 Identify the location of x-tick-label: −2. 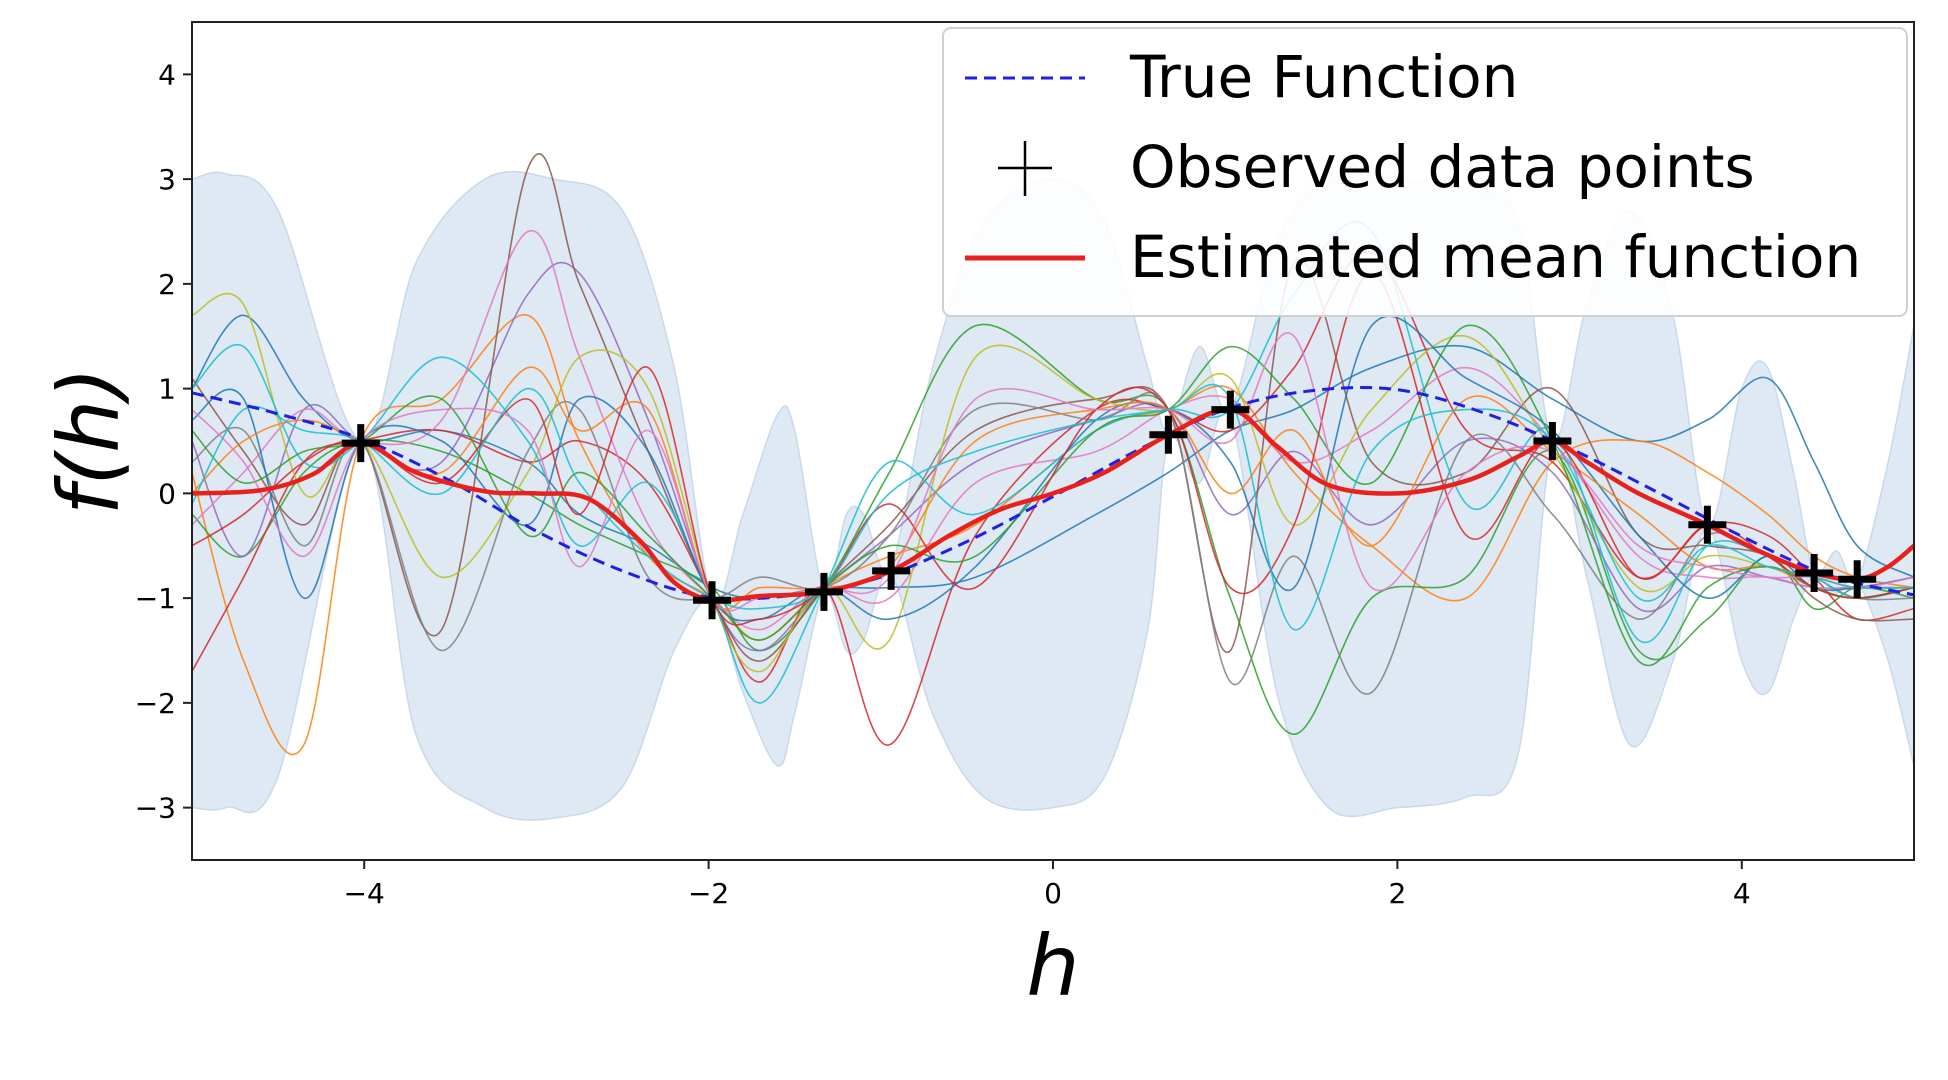
(708, 893).